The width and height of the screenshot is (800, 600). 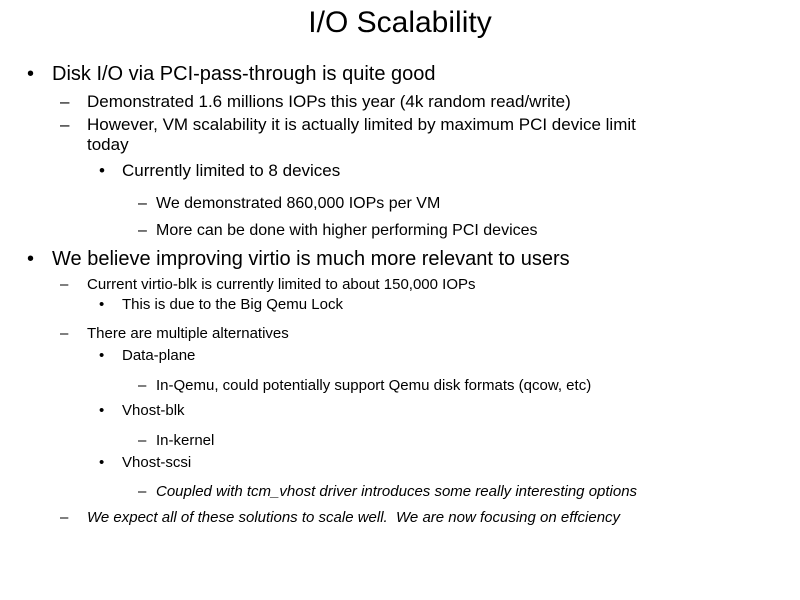 What do you see at coordinates (232, 304) in the screenshot?
I see `bullet-text: This is due to the Big Qemu Lock` at bounding box center [232, 304].